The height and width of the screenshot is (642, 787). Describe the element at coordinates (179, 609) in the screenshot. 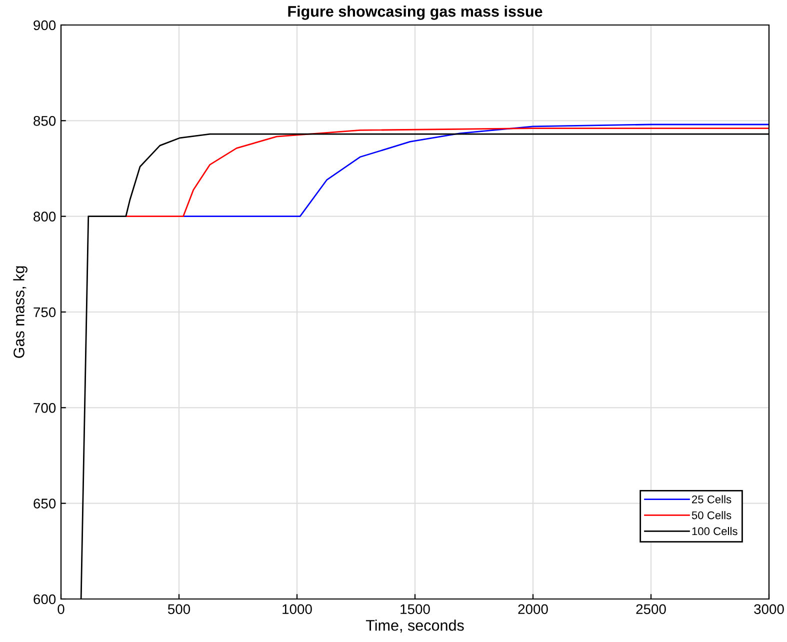

I see `x-tick-label: 500` at that location.